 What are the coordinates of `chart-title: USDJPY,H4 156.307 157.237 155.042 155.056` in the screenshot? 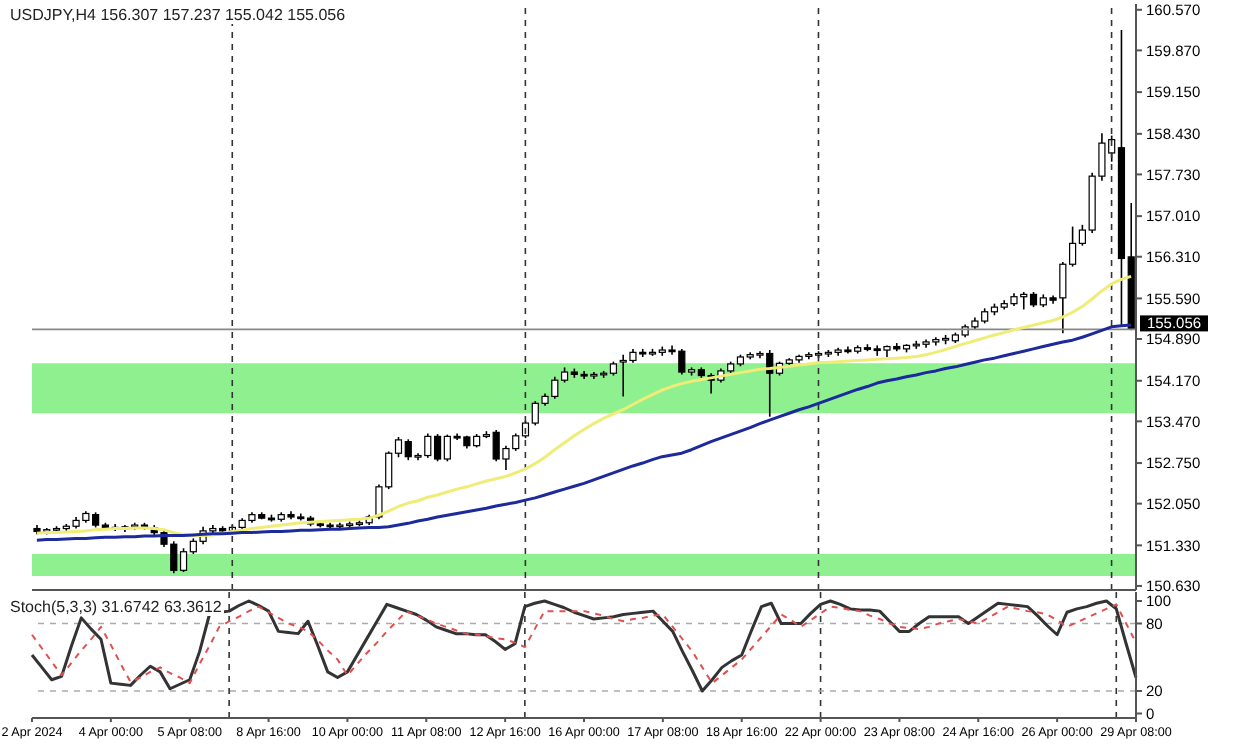 It's located at (178, 15).